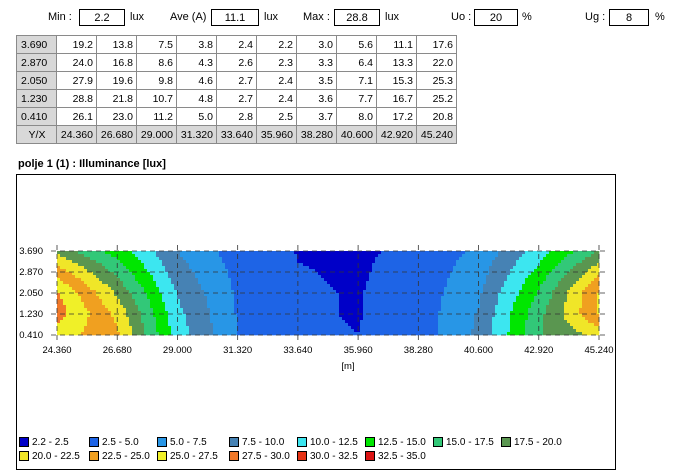 This screenshot has height=474, width=677. Describe the element at coordinates (235, 17) in the screenshot. I see `ave-value-field: 11.1` at that location.